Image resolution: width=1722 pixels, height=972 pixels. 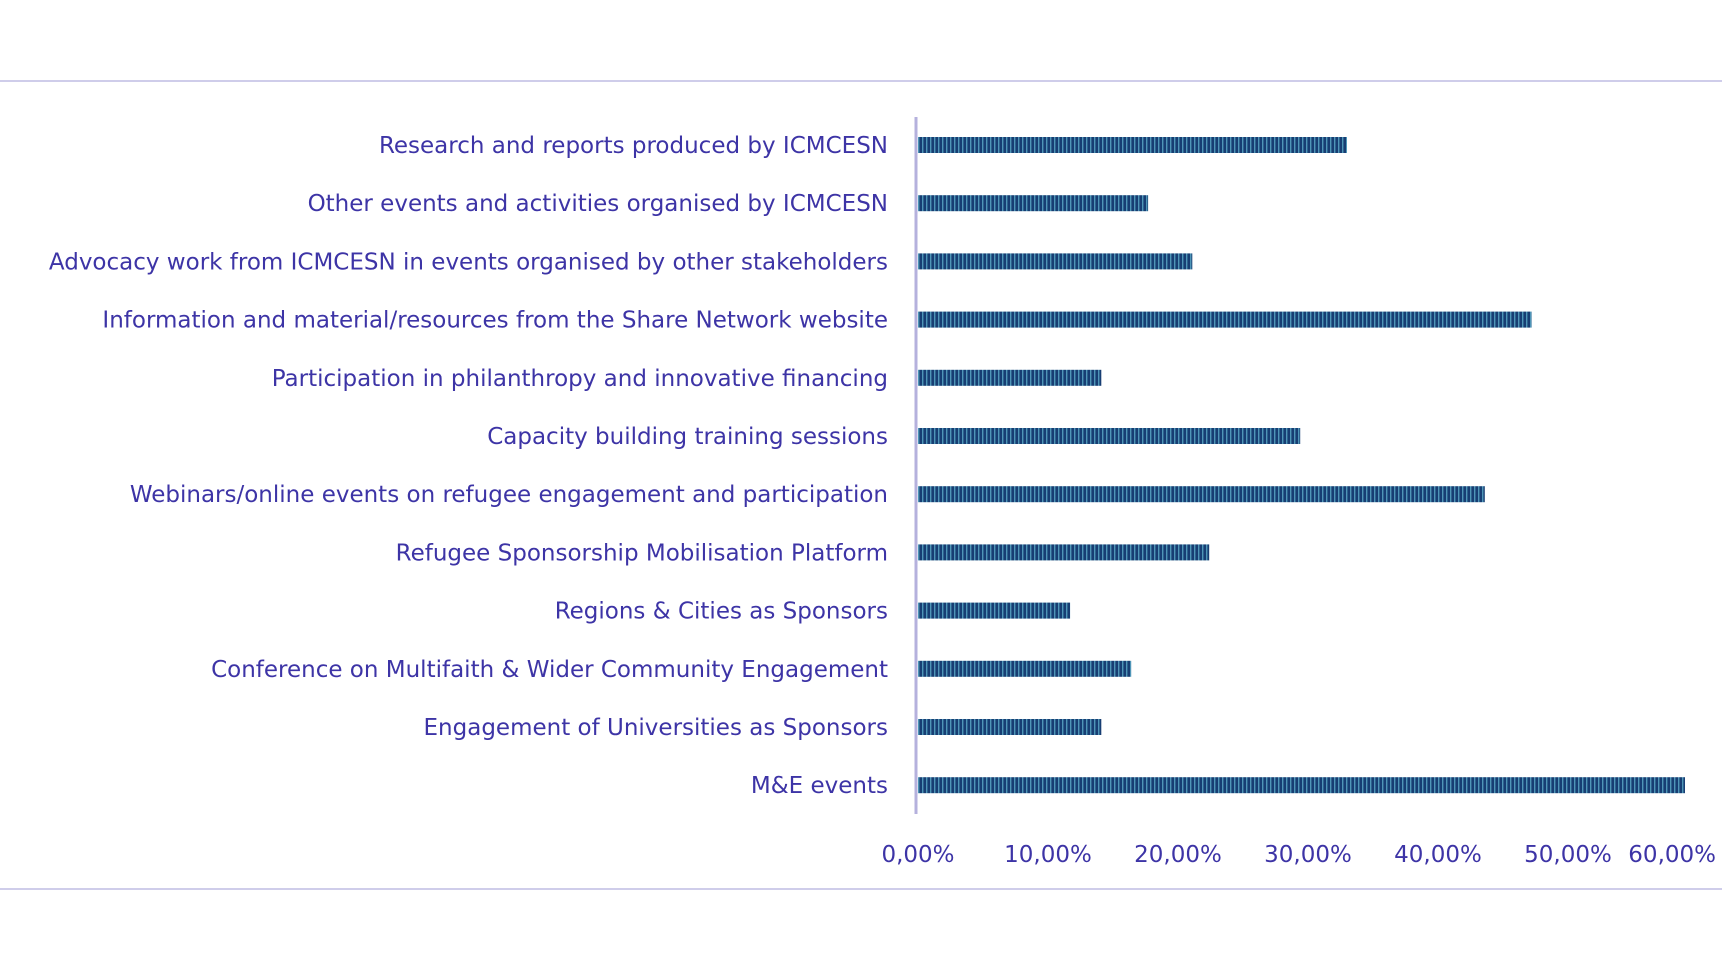 I want to click on category-label: Regions & Cities as Sponsors, so click(x=721, y=612).